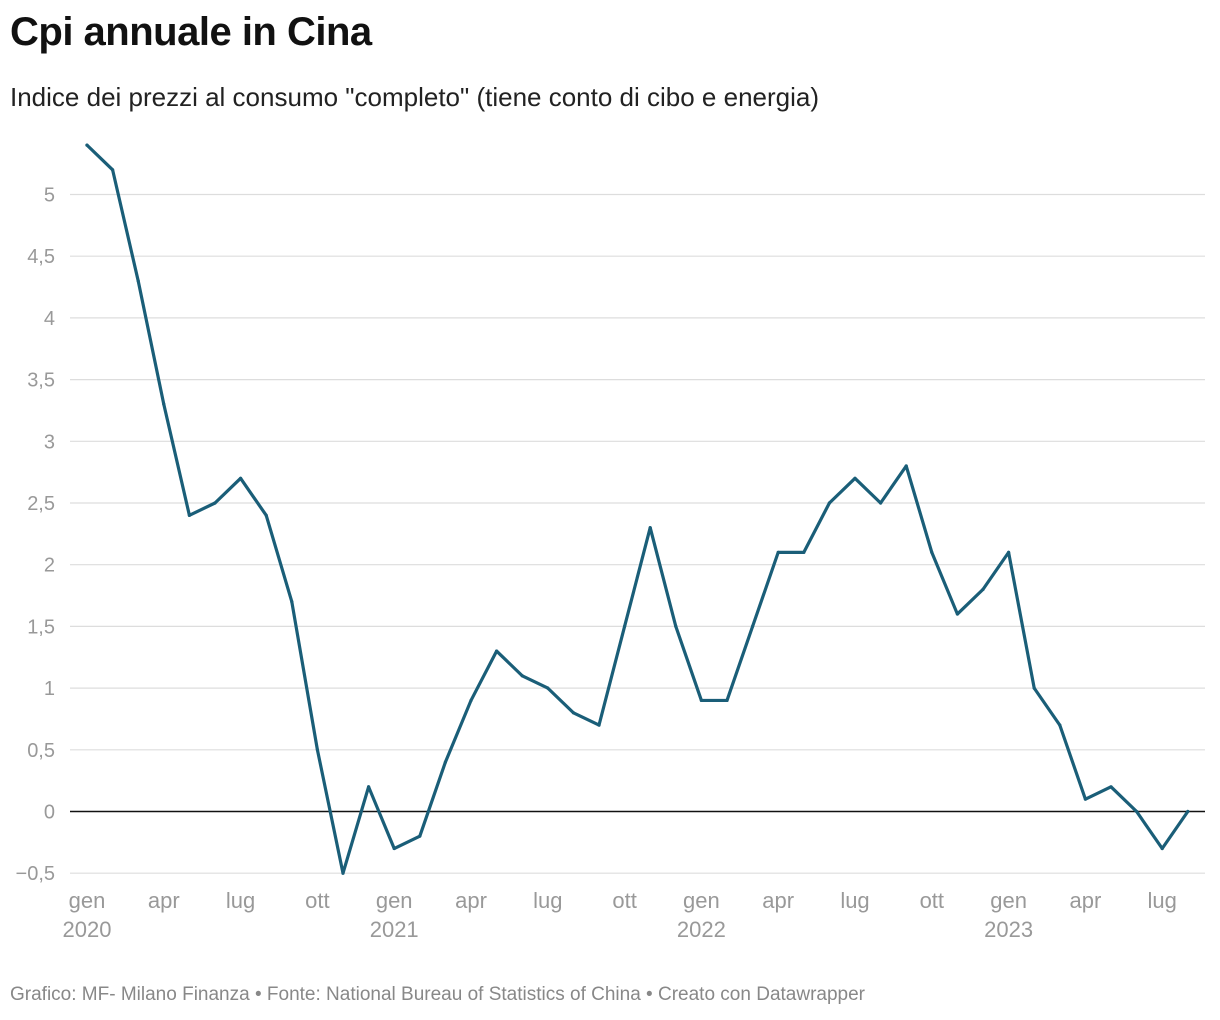 The height and width of the screenshot is (1020, 1220). What do you see at coordinates (49, 319) in the screenshot?
I see `y-tick-label: 4` at bounding box center [49, 319].